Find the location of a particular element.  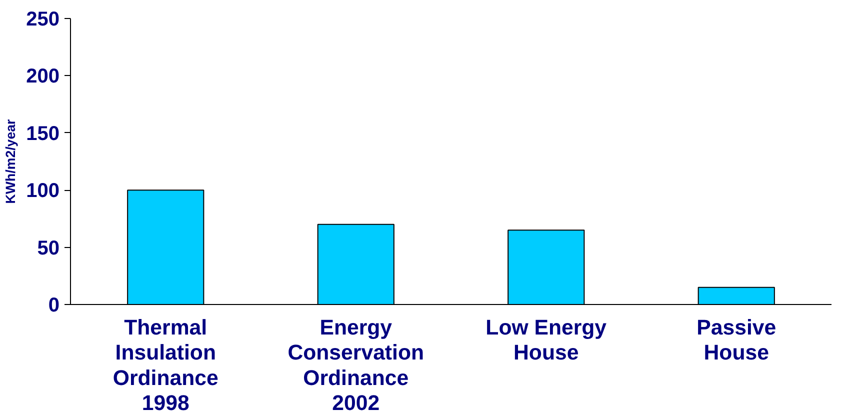

x-tick-label: Passive House is located at coordinates (736, 340).